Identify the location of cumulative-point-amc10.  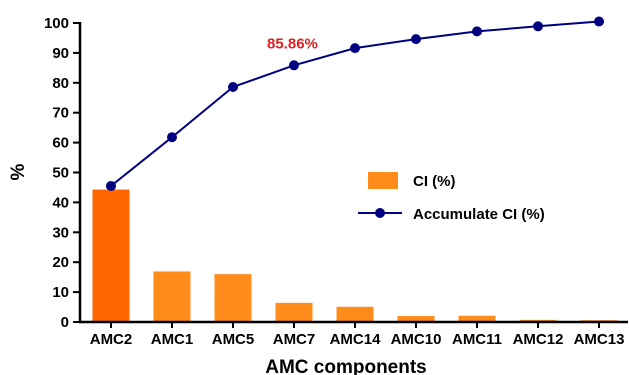
(416, 39).